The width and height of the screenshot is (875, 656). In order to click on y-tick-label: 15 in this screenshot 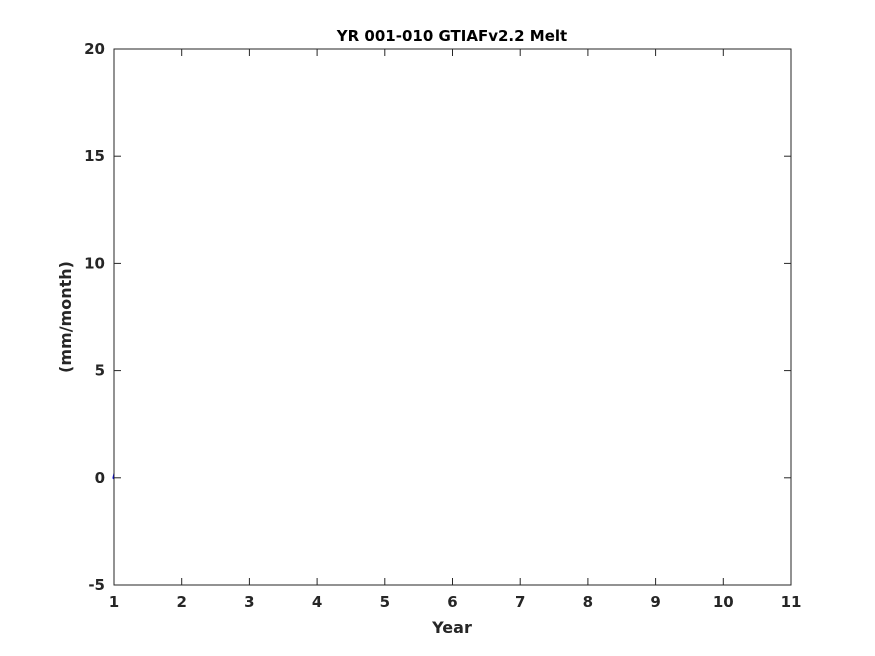, I will do `click(94, 156)`.